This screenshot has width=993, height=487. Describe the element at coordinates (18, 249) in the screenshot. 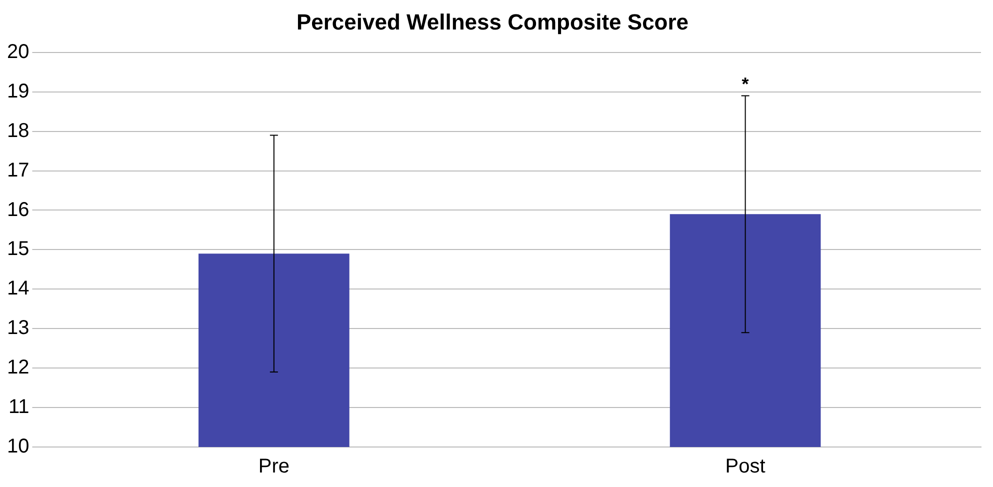

I see `y-tick-label: 15` at that location.